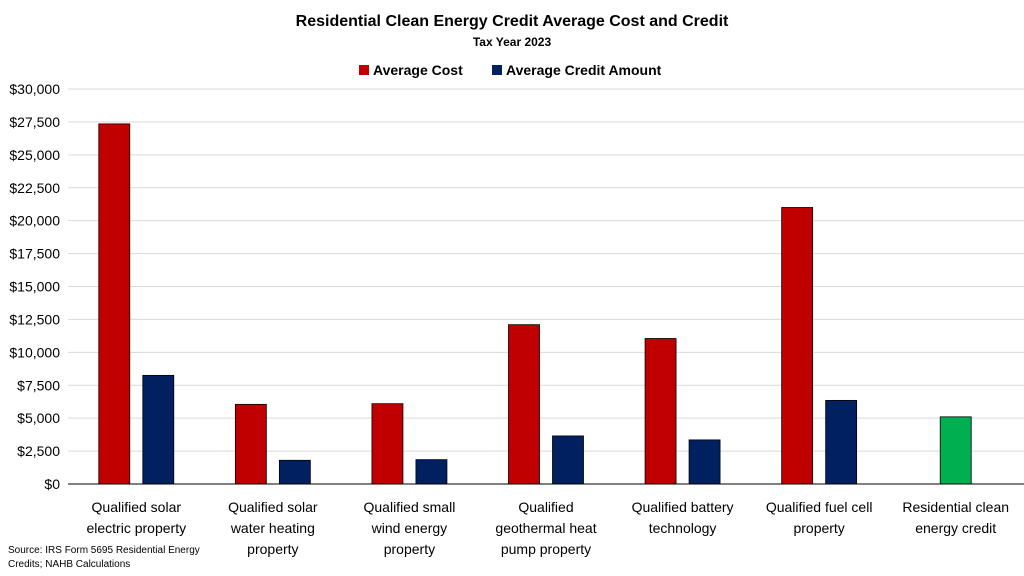 This screenshot has height=576, width=1024. I want to click on y-tick-label: $27,500, so click(34, 122).